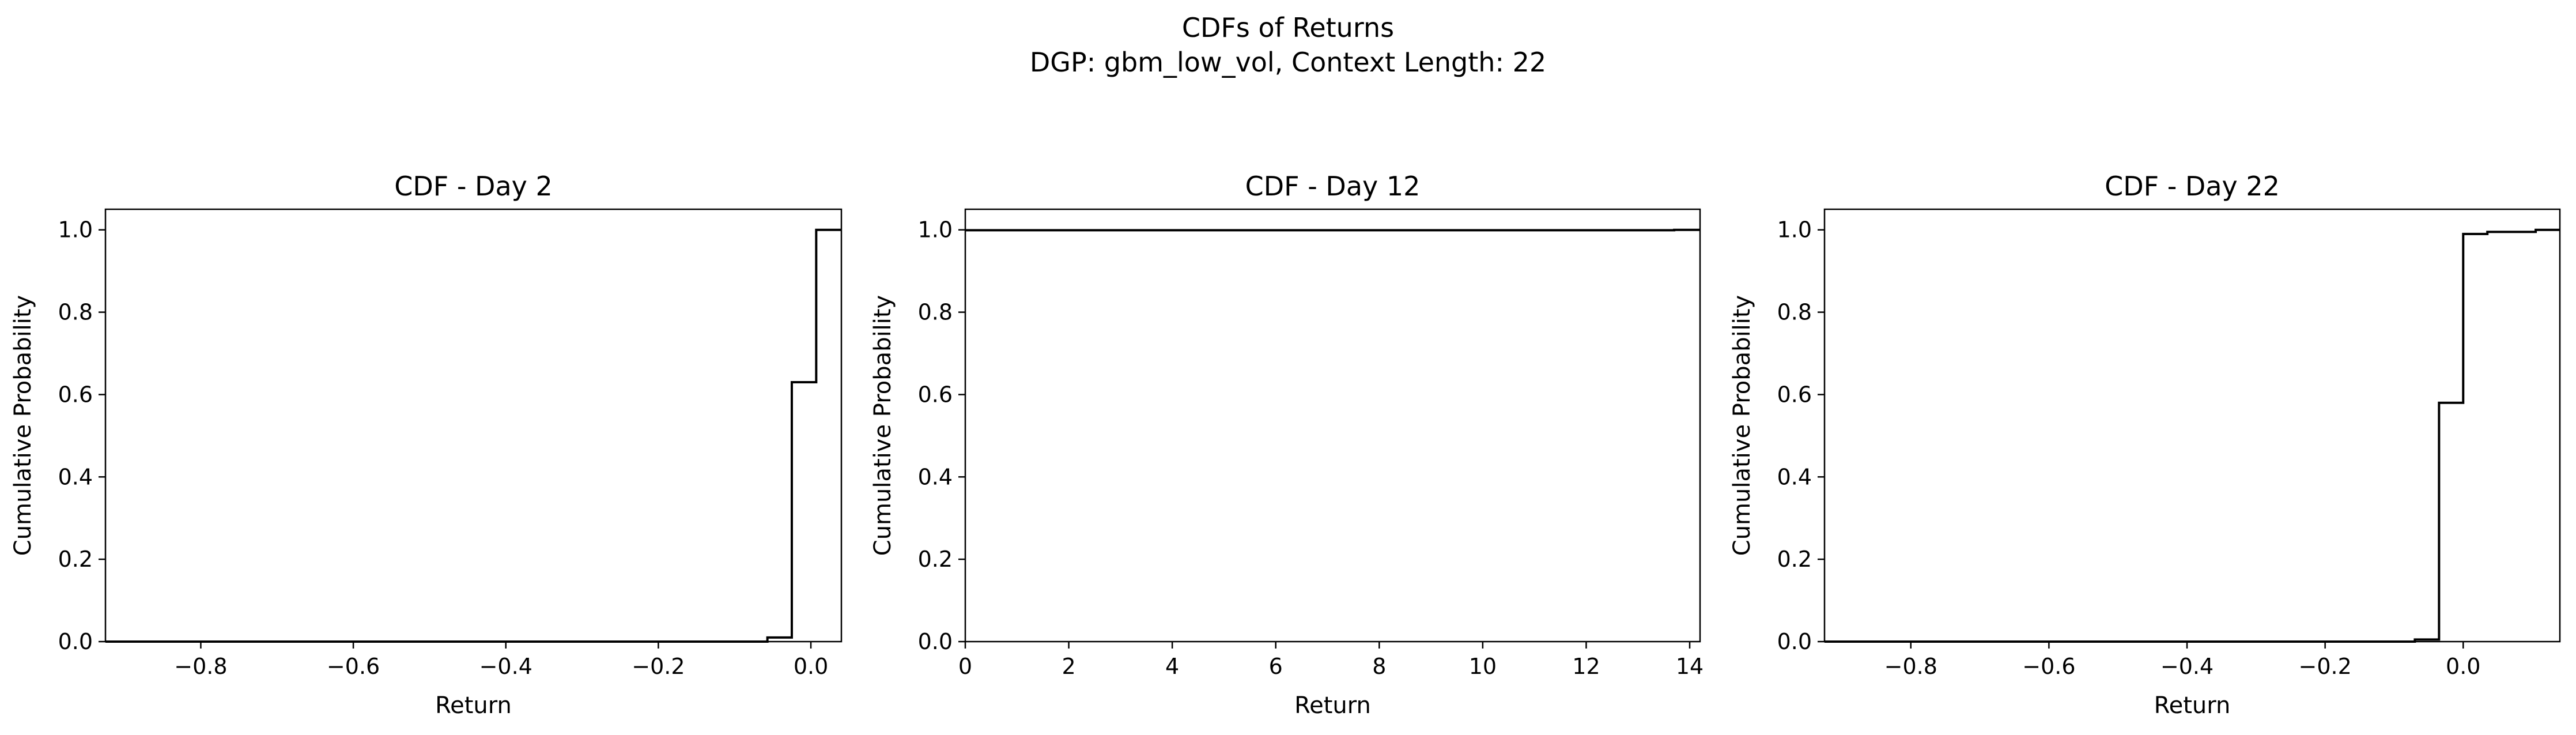 The width and height of the screenshot is (2576, 735). What do you see at coordinates (1068, 666) in the screenshot?
I see `x-tick-label: 2` at bounding box center [1068, 666].